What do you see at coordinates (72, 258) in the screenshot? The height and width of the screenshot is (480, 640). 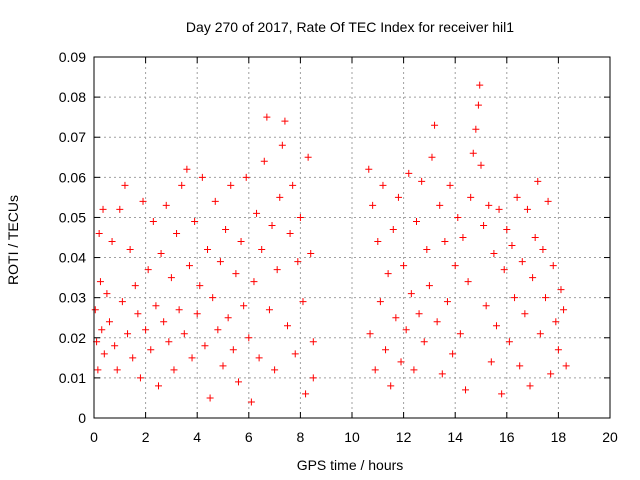 I see `y-tick-label: 0.04` at bounding box center [72, 258].